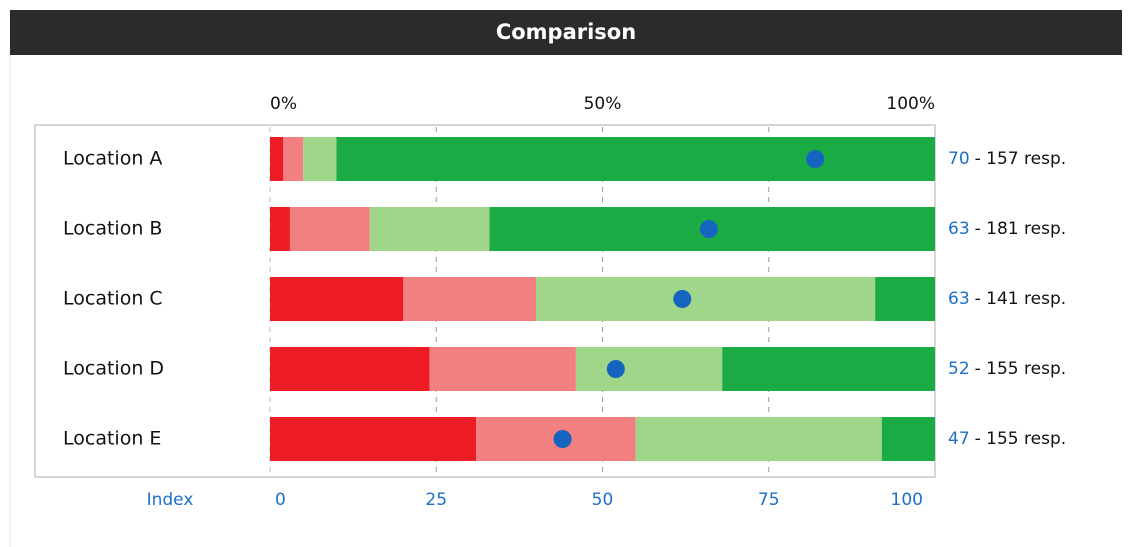 Image resolution: width=1133 pixels, height=547 pixels. I want to click on index-axis-label: Index, so click(170, 500).